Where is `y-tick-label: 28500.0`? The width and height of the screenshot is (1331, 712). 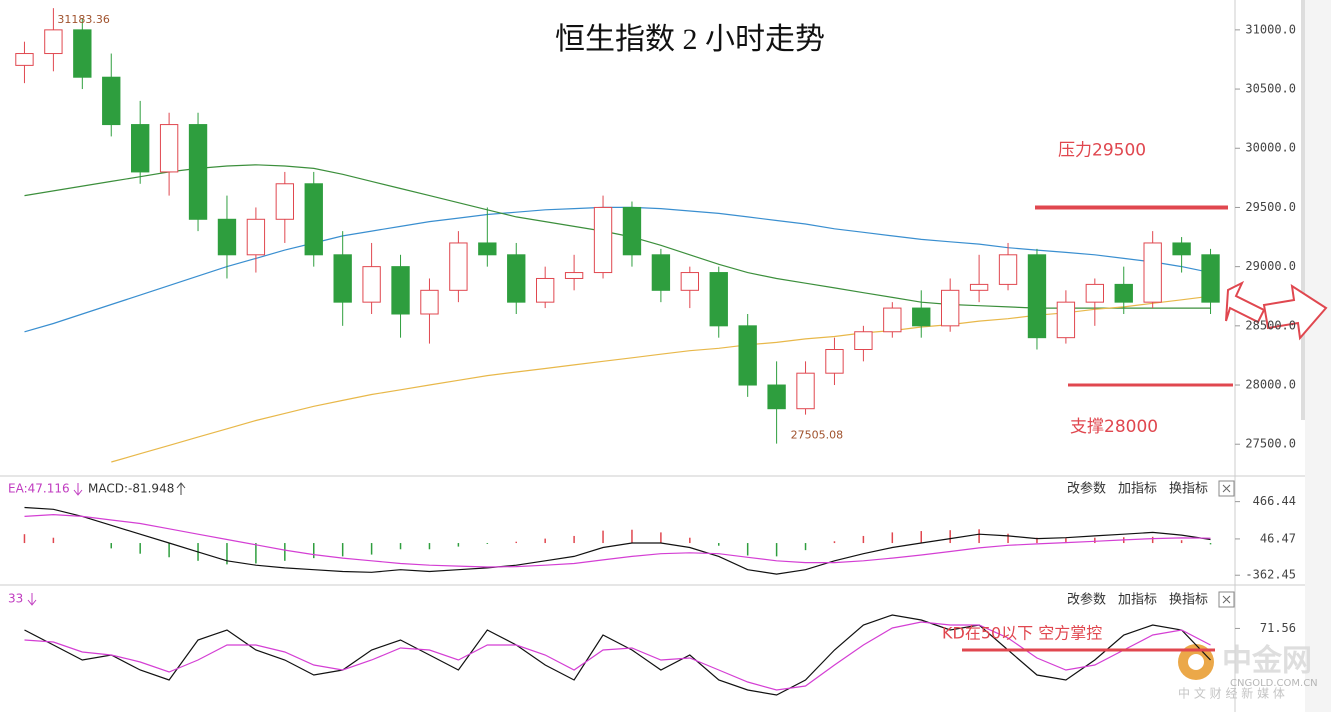
y-tick-label: 28500.0 is located at coordinates (1270, 325).